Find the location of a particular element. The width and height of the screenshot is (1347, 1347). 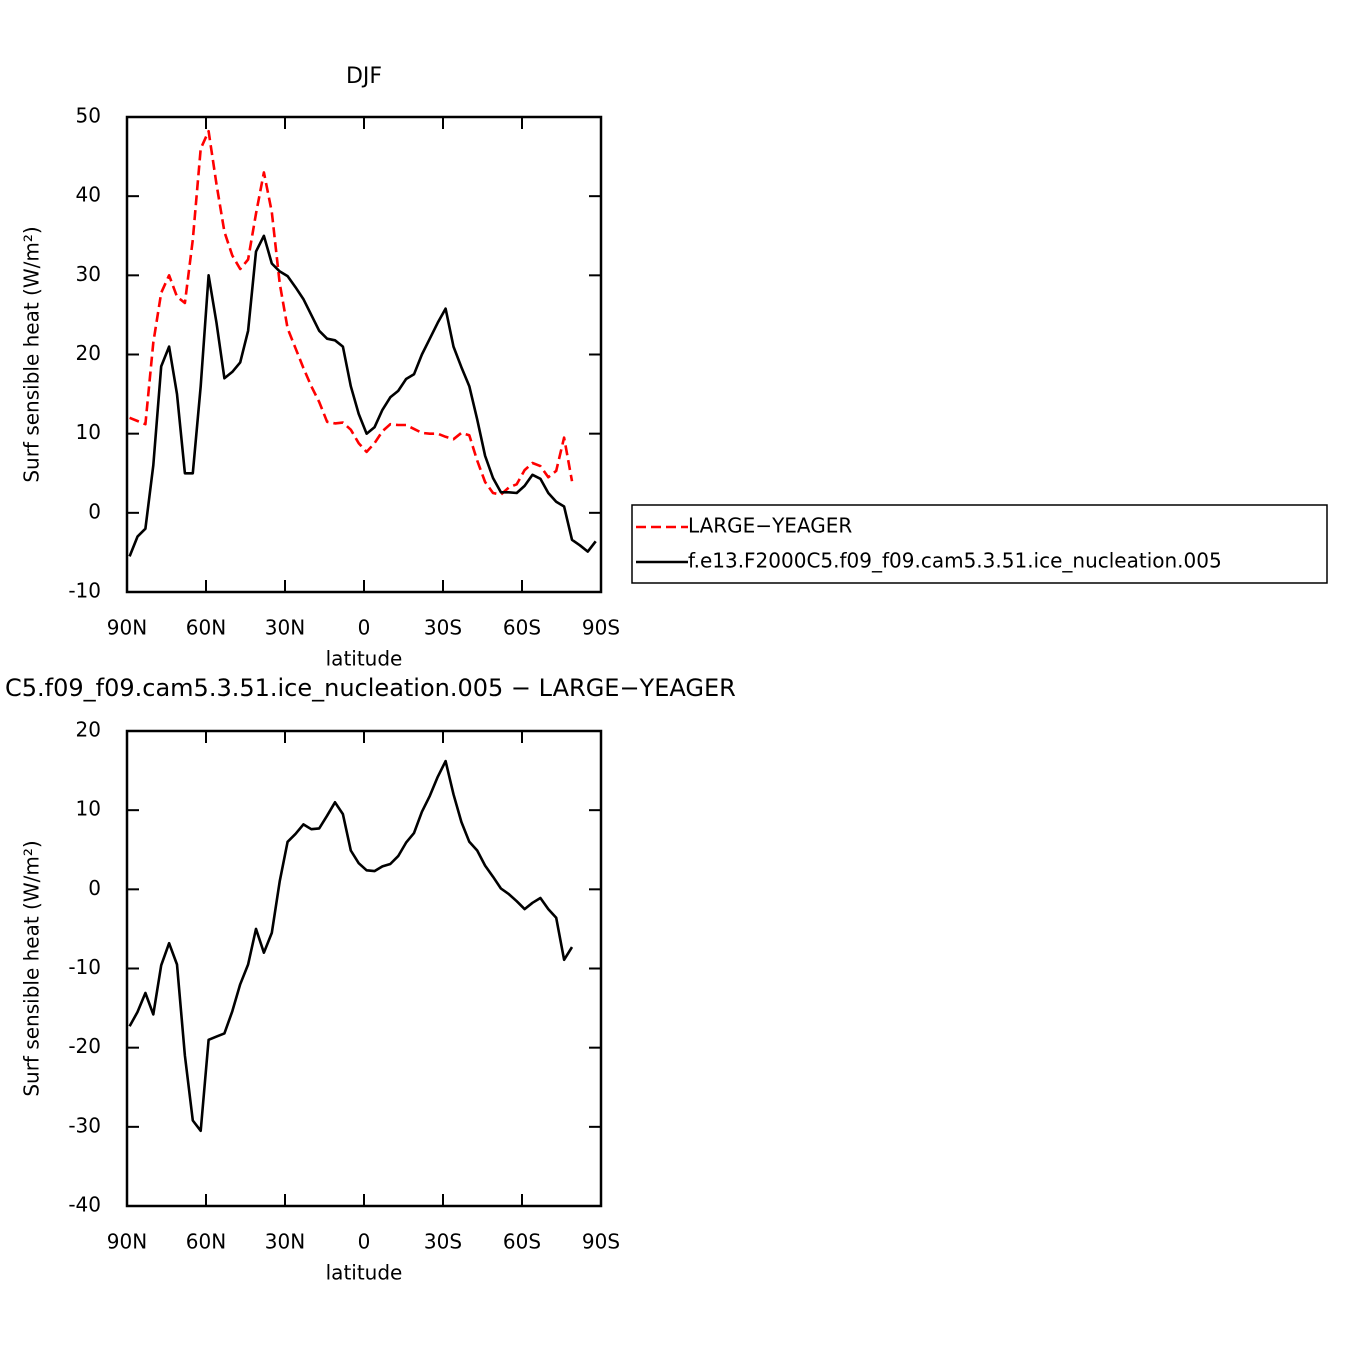

y-tick-label: -30 is located at coordinates (84, 1125).